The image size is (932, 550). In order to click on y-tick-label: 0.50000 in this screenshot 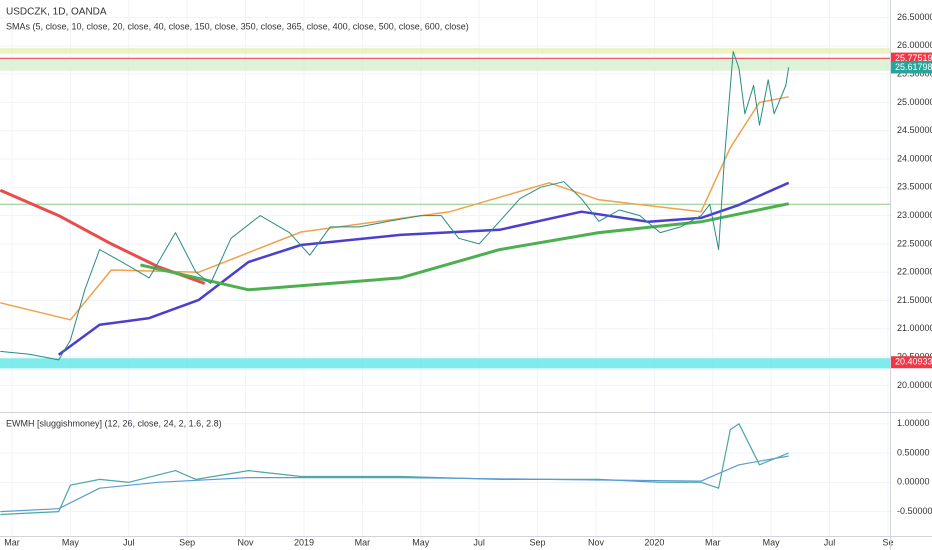, I will do `click(913, 452)`.